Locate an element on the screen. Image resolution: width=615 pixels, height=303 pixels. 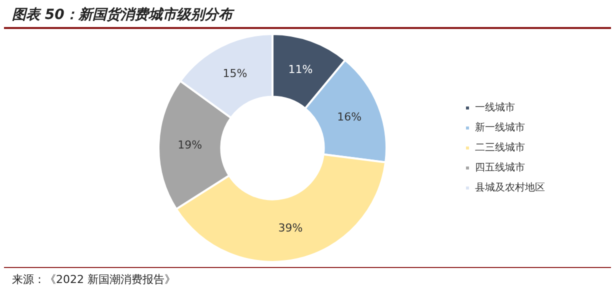
data-label: 15% is located at coordinates (235, 73).